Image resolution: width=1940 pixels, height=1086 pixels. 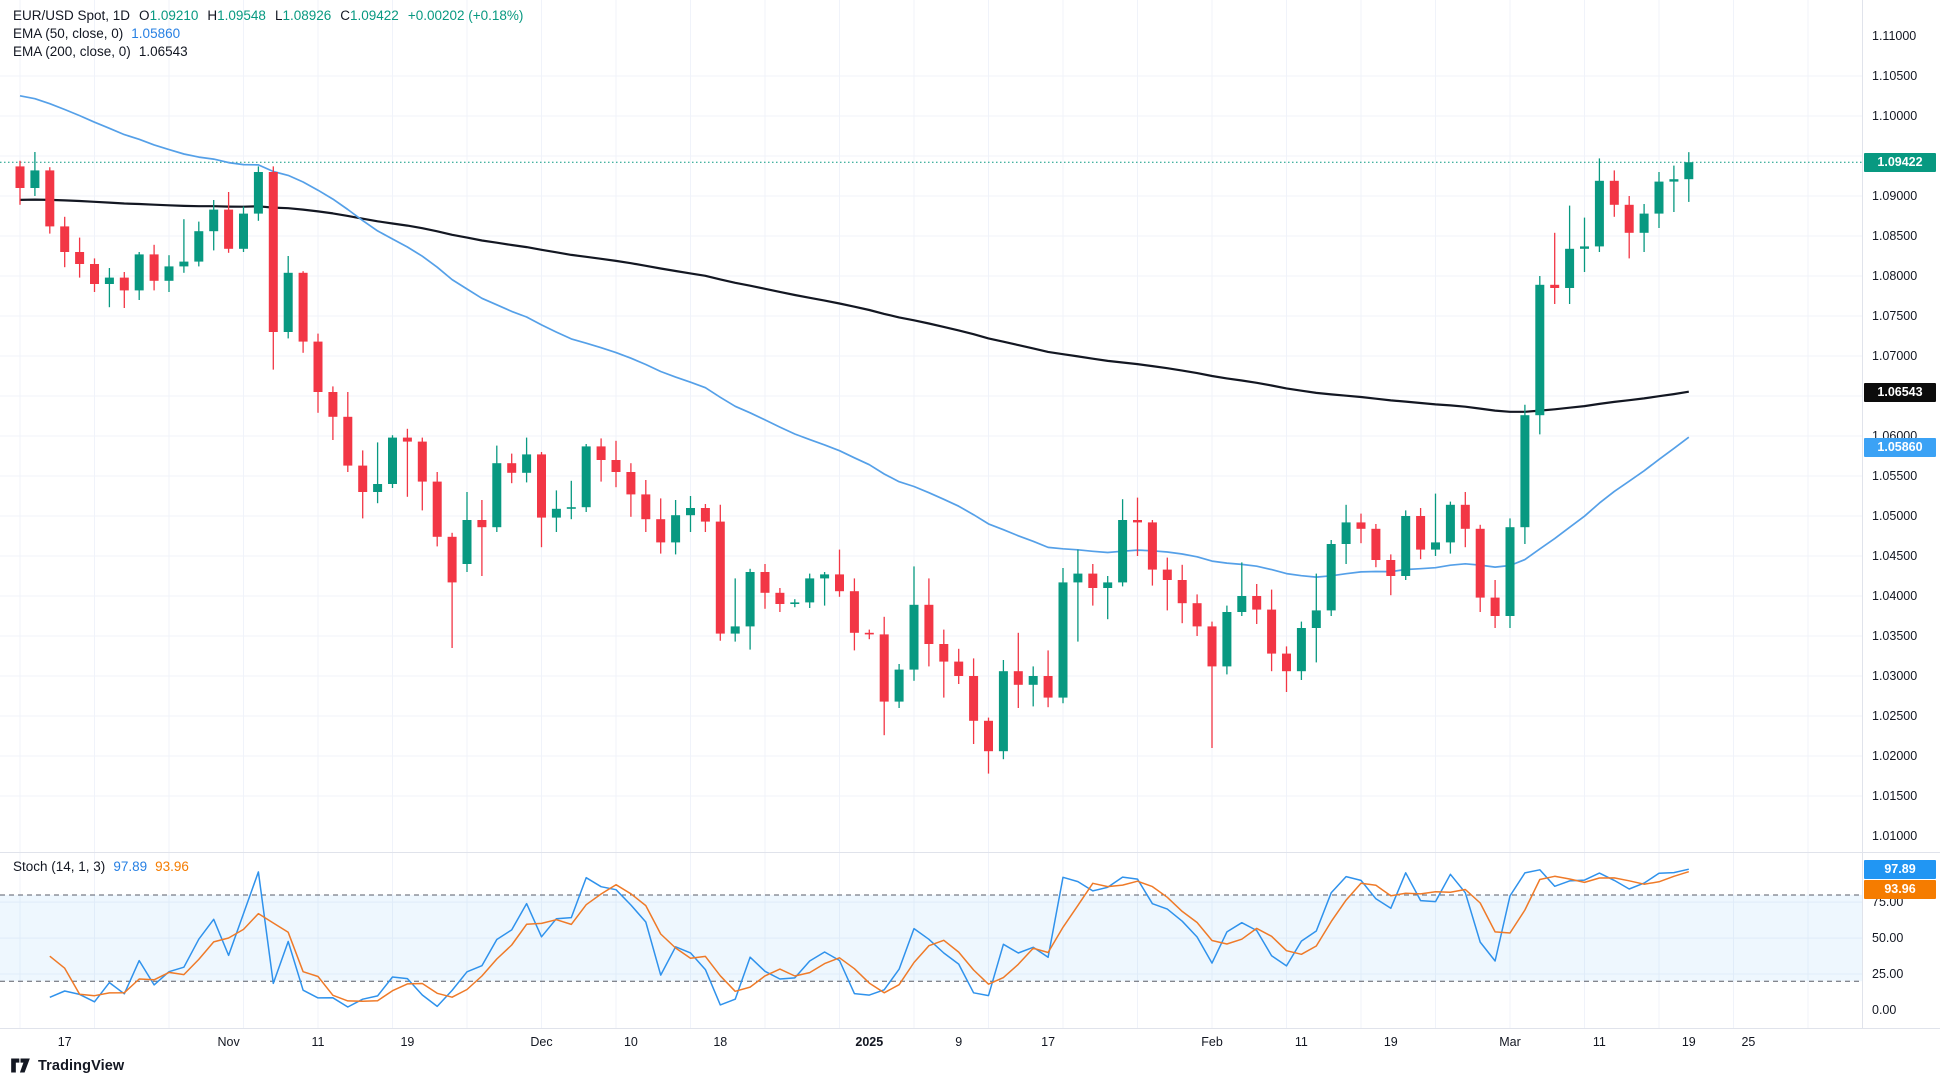 What do you see at coordinates (20, 1065) in the screenshot?
I see `tradingview-mark-icon` at bounding box center [20, 1065].